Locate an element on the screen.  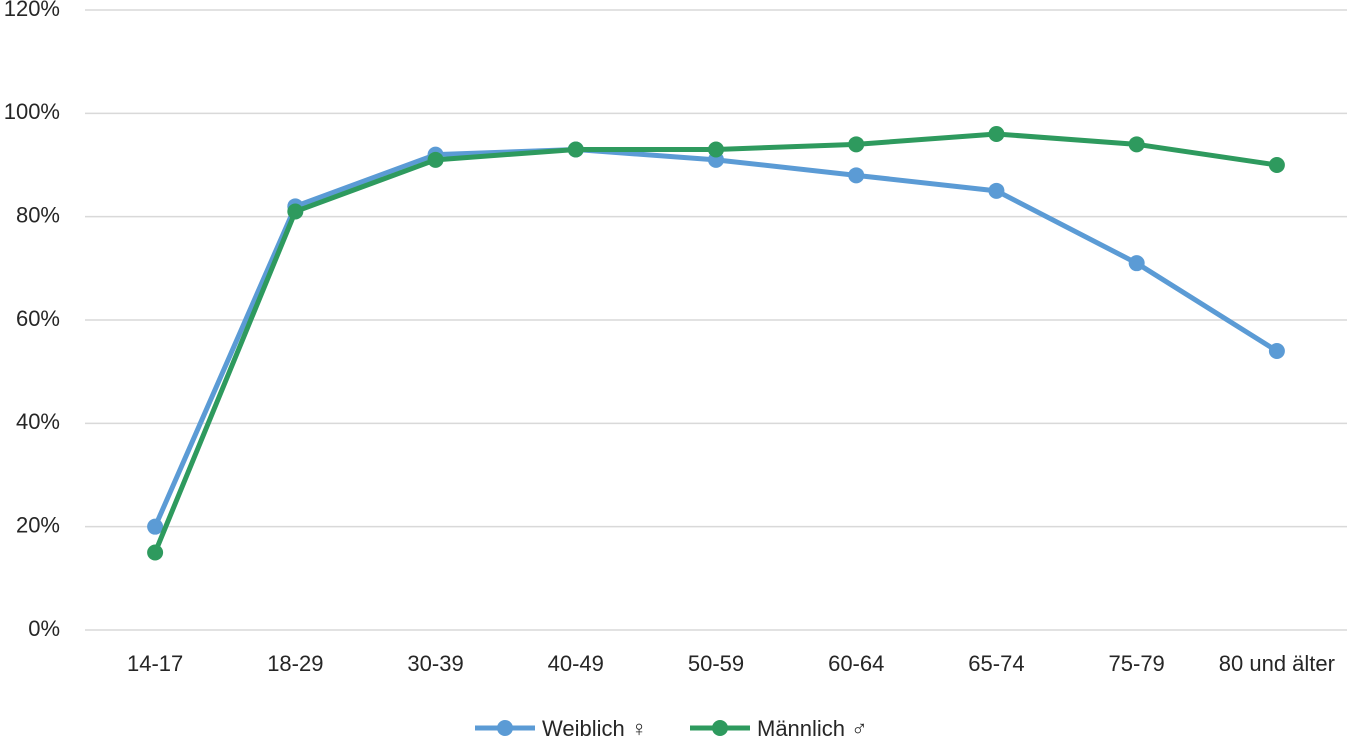
x-tick-label: 75-79 is located at coordinates (1137, 663).